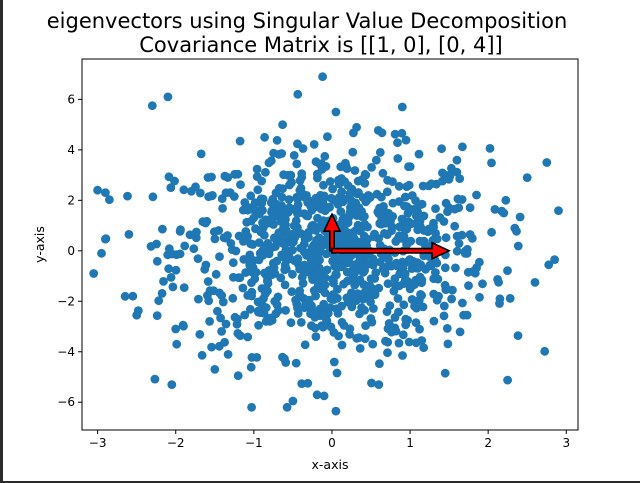  Describe the element at coordinates (320, 482) in the screenshot. I see `window-border-bottom` at that location.